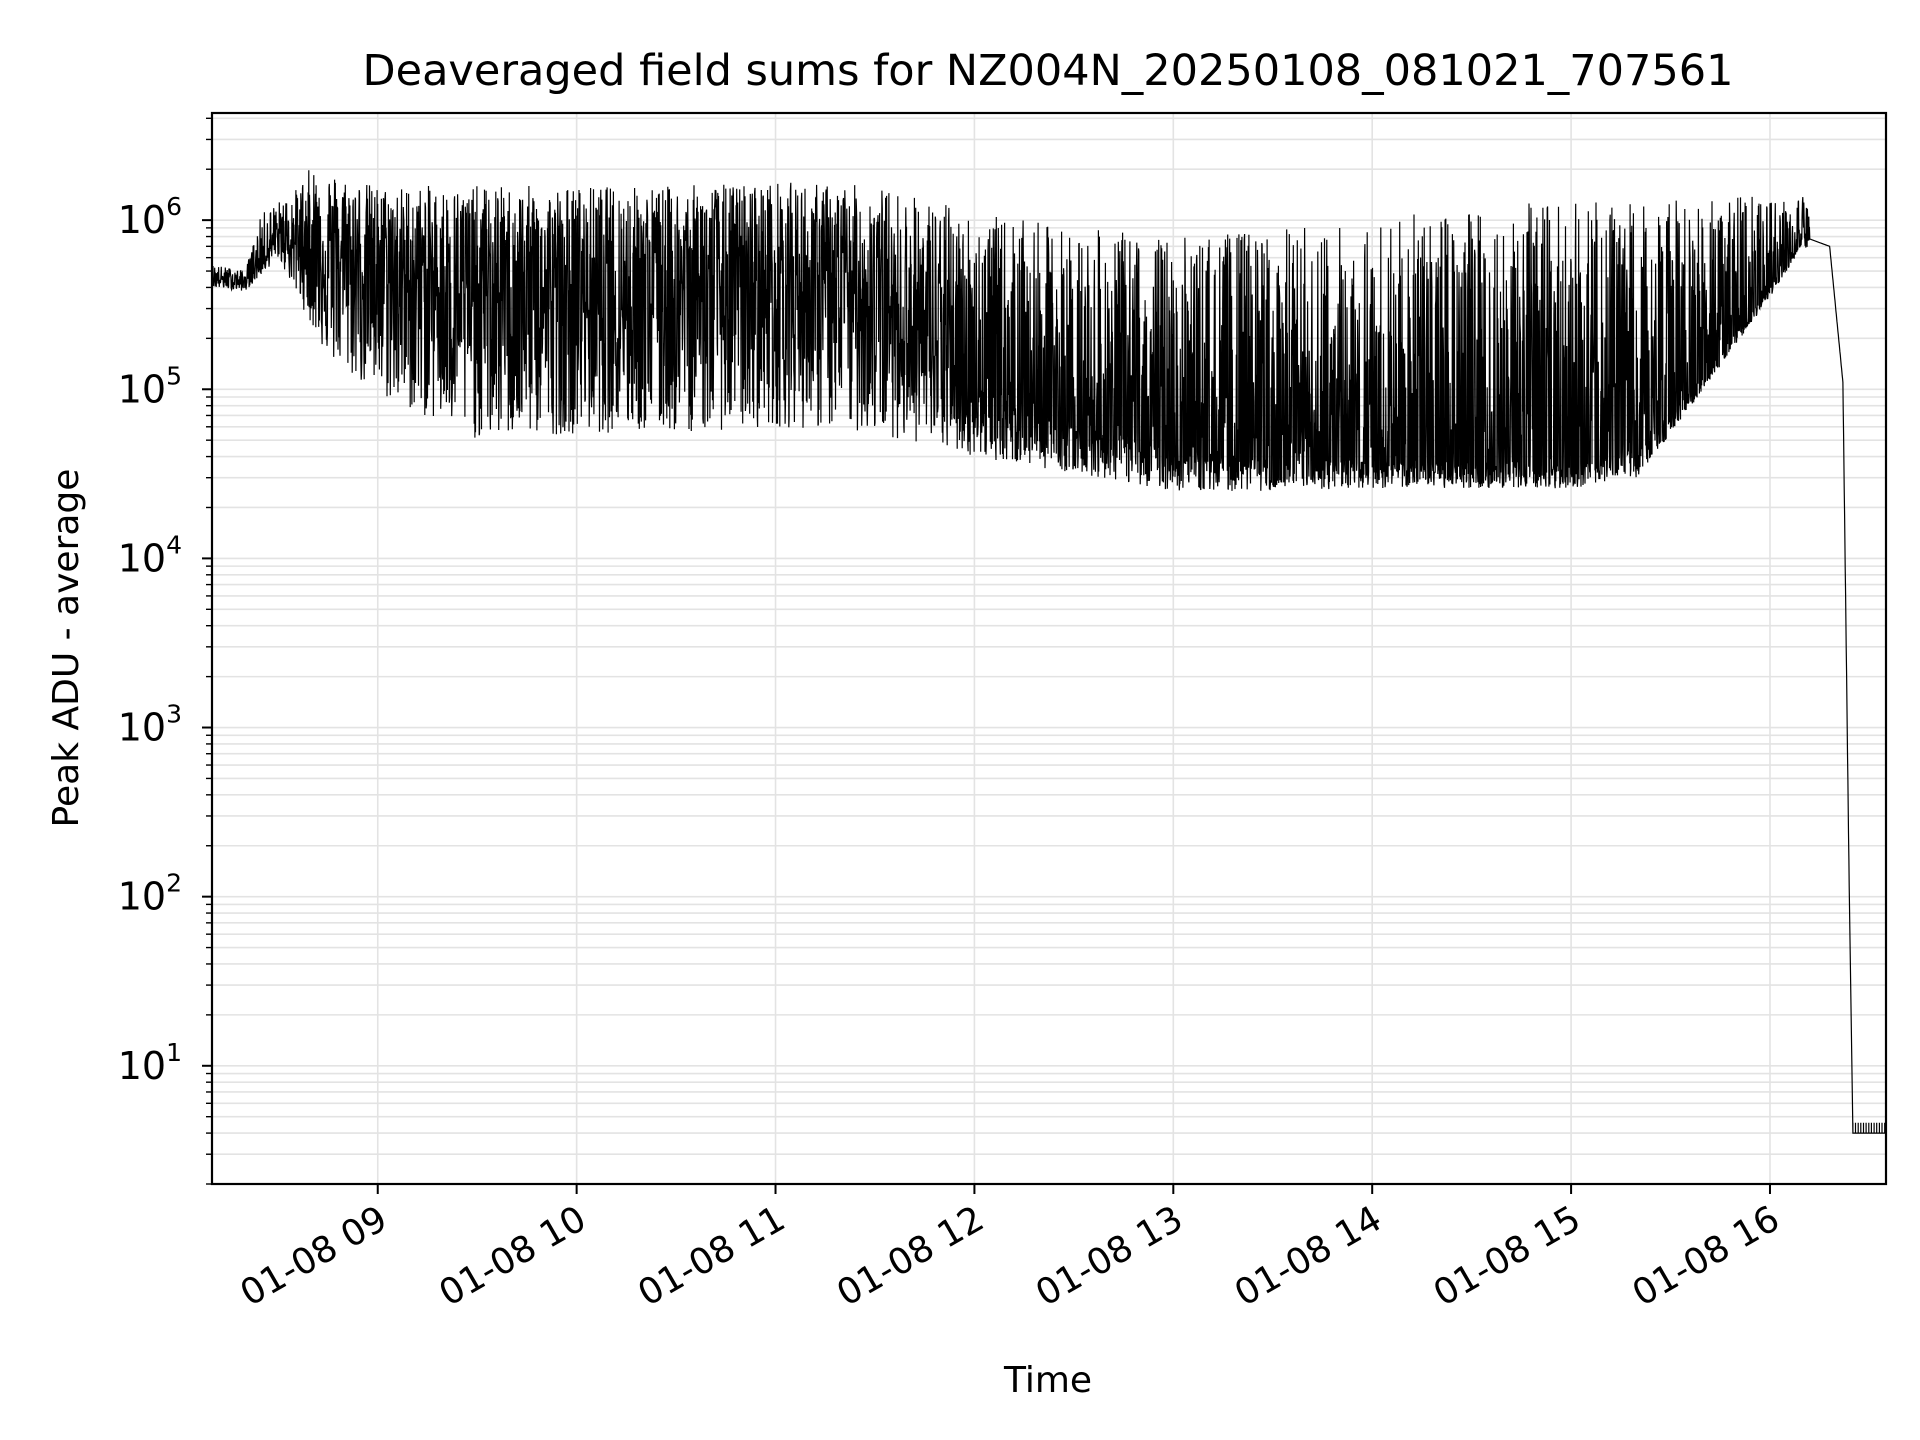 The width and height of the screenshot is (1920, 1440). I want to click on x-tick-label: 01-08 15, so click(1507, 1256).